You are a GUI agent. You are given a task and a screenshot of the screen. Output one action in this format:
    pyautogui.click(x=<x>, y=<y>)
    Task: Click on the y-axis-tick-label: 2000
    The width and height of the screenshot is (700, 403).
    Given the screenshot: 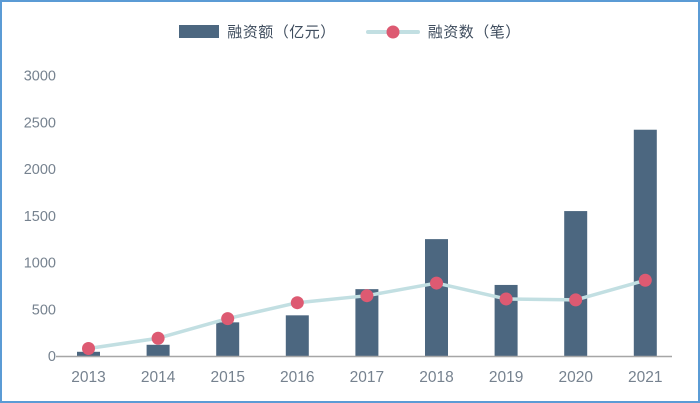 What is the action you would take?
    pyautogui.click(x=40, y=170)
    